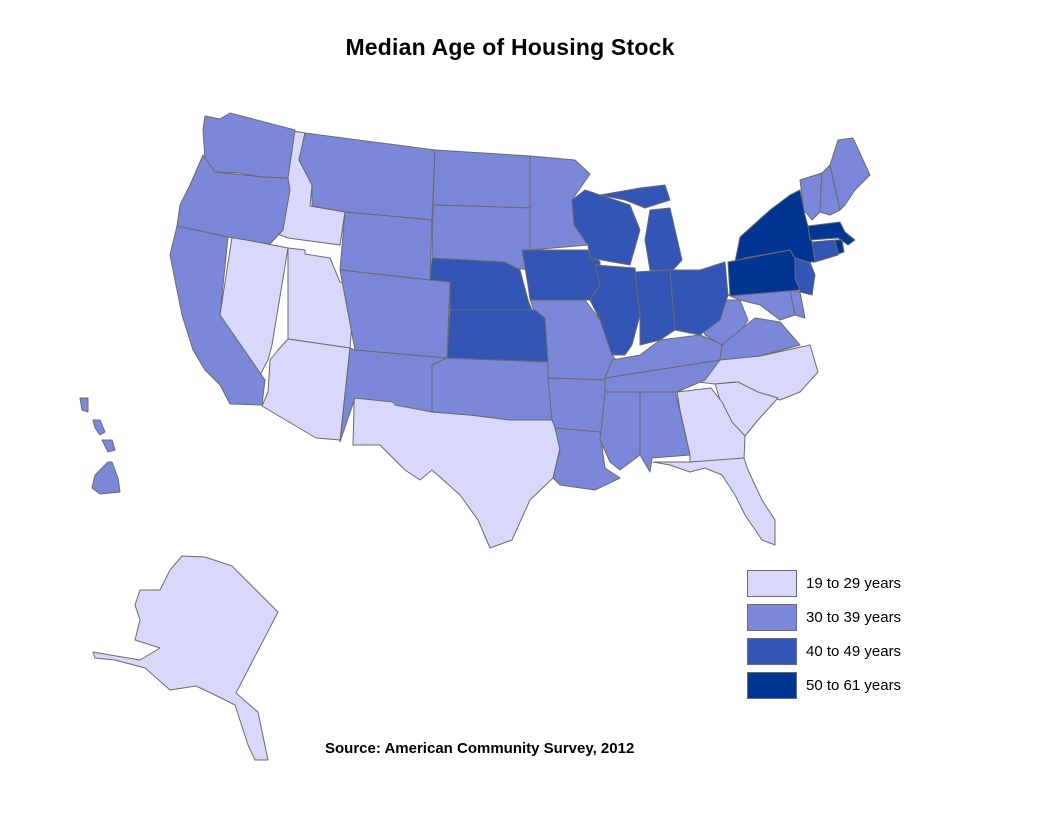 The width and height of the screenshot is (1056, 816). Describe the element at coordinates (510, 47) in the screenshot. I see `chart-title: Median Age of Housing Stock` at that location.